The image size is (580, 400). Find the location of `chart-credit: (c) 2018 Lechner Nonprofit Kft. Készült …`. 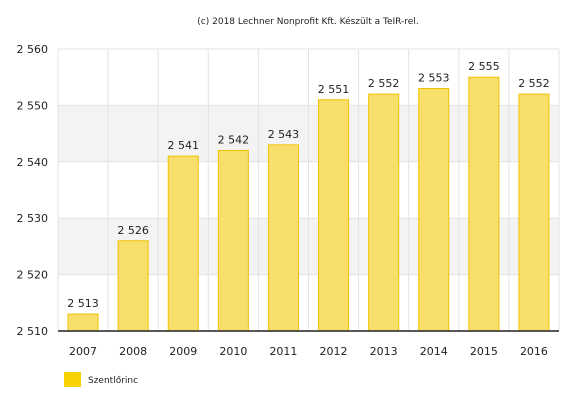

chart-credit: (c) 2018 Lechner Nonprofit Kft. Készült … is located at coordinates (307, 21).